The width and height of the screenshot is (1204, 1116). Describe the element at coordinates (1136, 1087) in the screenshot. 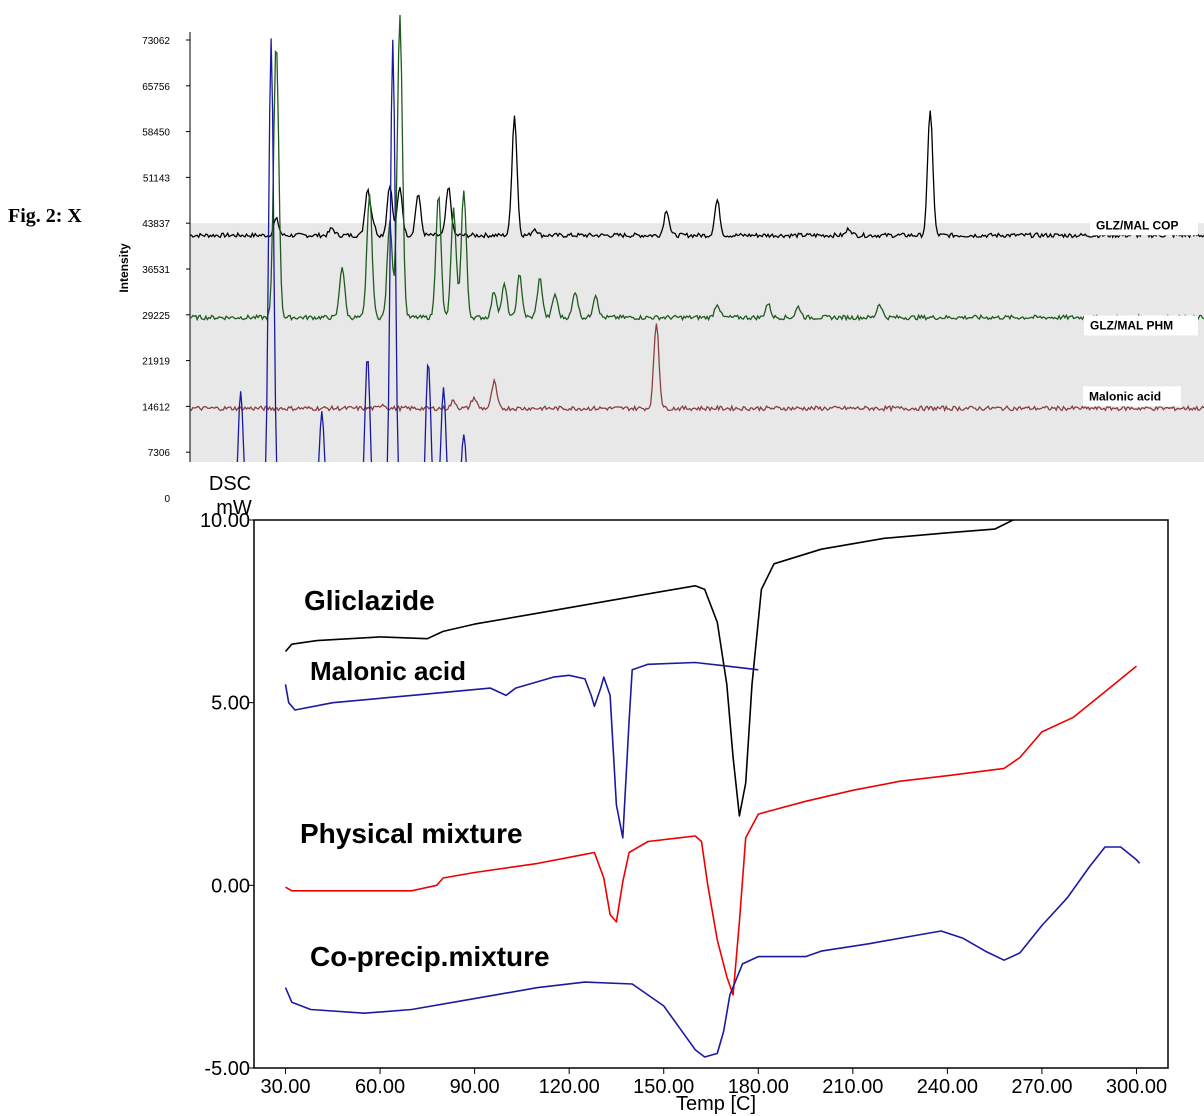

I see `dsc-x-tick-label: 300.00` at that location.